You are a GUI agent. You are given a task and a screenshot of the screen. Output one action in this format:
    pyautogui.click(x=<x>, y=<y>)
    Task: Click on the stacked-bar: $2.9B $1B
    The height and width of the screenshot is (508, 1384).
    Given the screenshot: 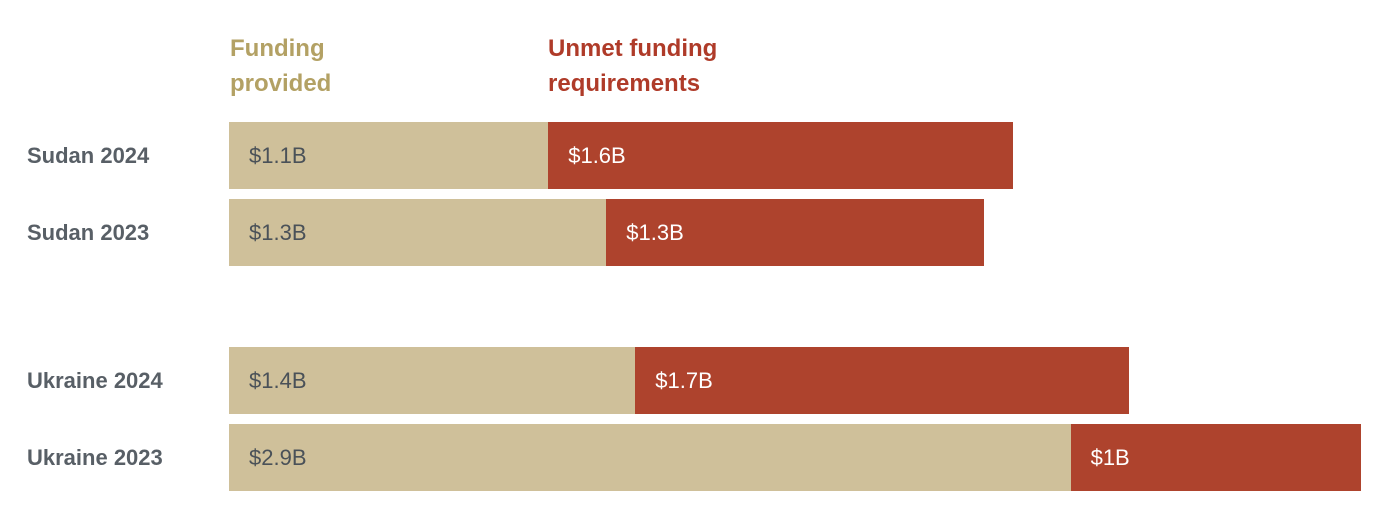 What is the action you would take?
    pyautogui.click(x=806, y=457)
    